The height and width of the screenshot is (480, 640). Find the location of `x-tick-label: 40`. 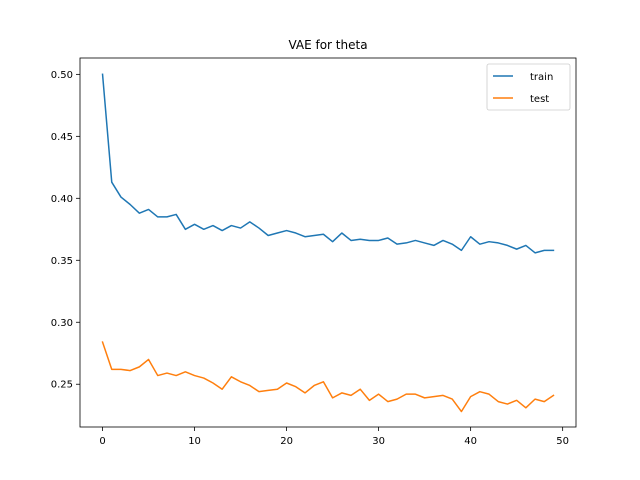

x-tick-label: 40 is located at coordinates (470, 441).